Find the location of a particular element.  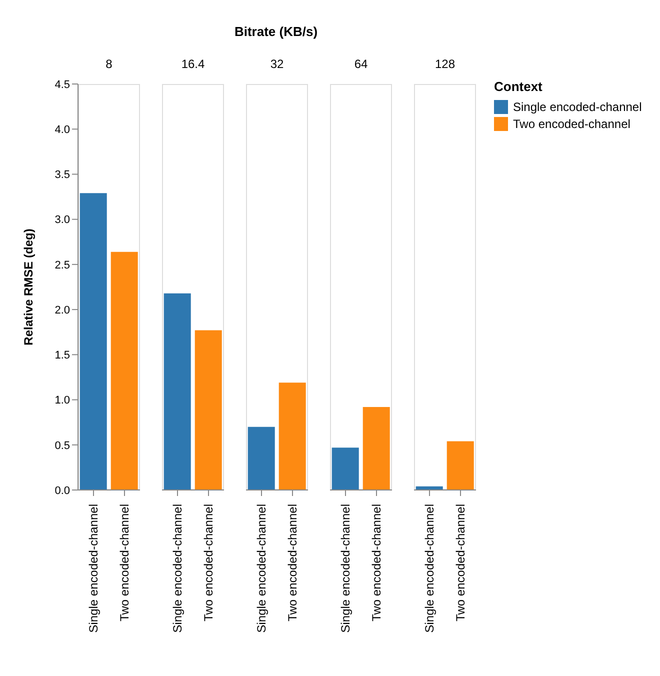

chart-title: 16.4 is located at coordinates (193, 65).